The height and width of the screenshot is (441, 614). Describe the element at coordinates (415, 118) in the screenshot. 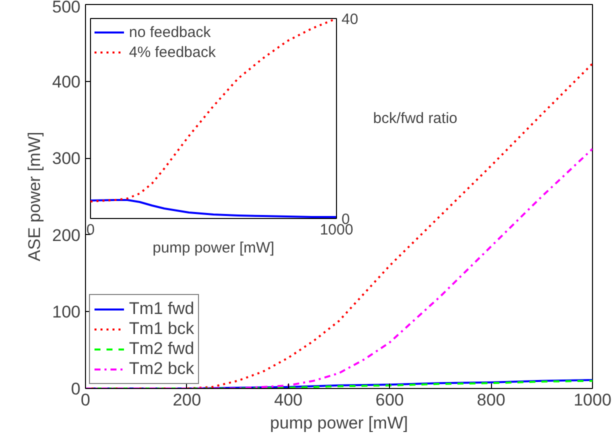

I see `y2-axis-title: bck/fwd ratio` at that location.